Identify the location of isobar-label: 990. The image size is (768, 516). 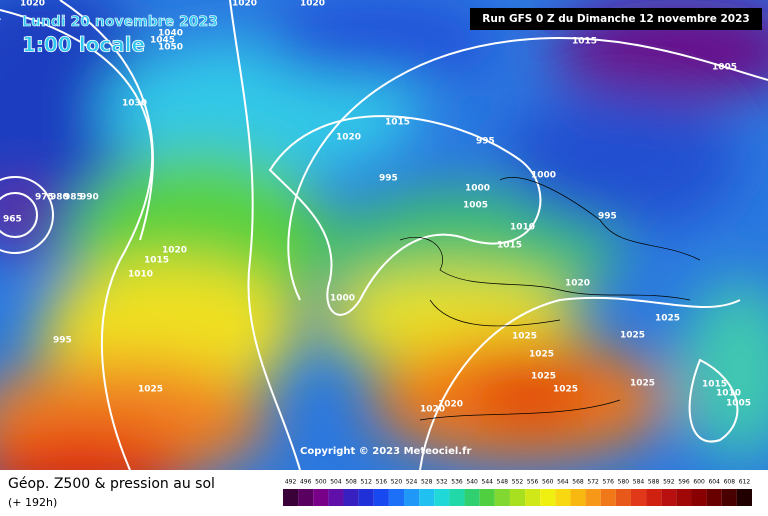
(89, 198).